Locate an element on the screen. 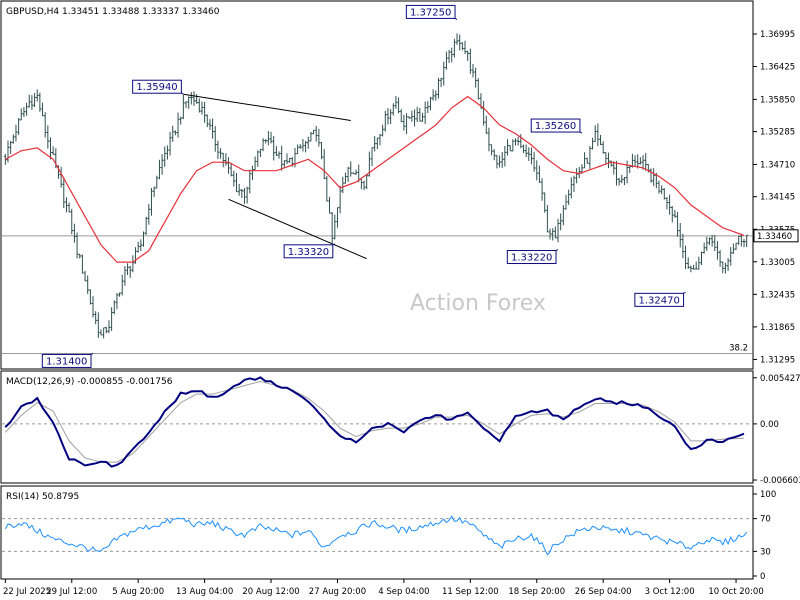 This screenshot has height=600, width=800. price-callout-label: 1.31400 is located at coordinates (66, 361).